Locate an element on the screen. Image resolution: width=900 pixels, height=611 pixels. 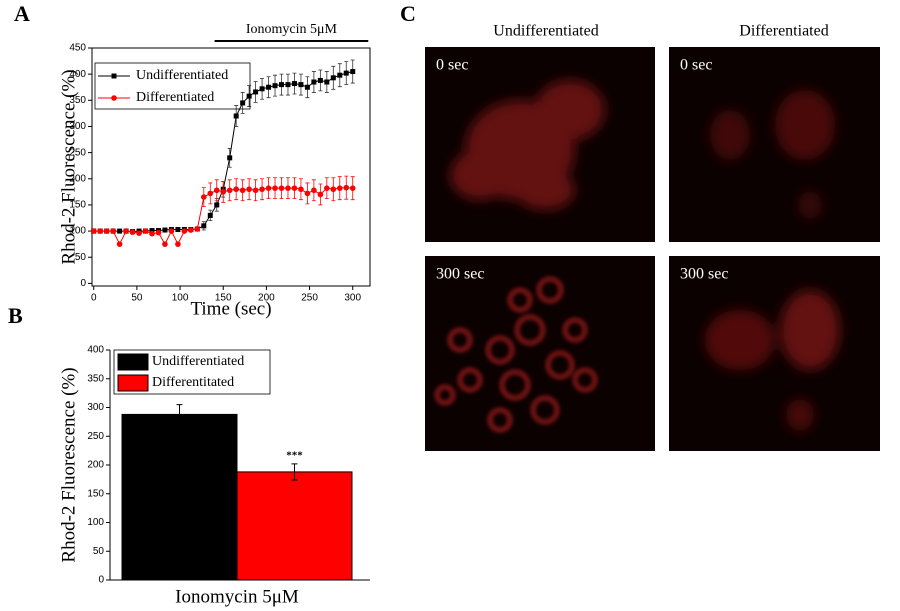
x-tick-label: 150 is located at coordinates (223, 298).